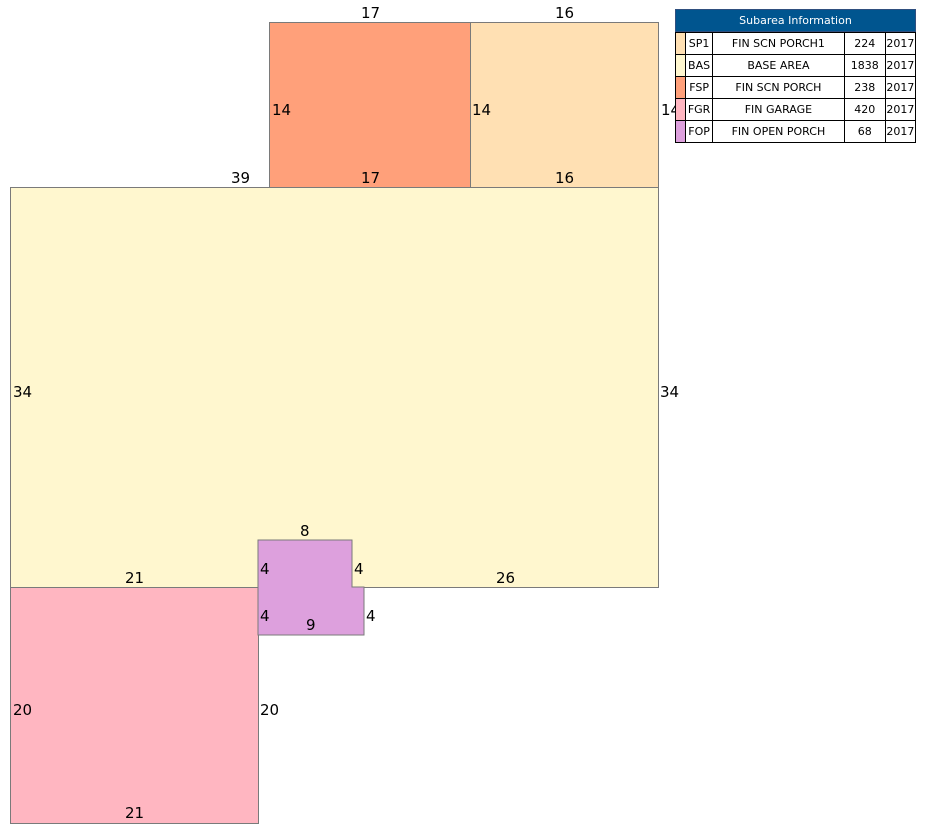 This screenshot has width=925, height=834. I want to click on legend-description: BASE AREA, so click(778, 65).